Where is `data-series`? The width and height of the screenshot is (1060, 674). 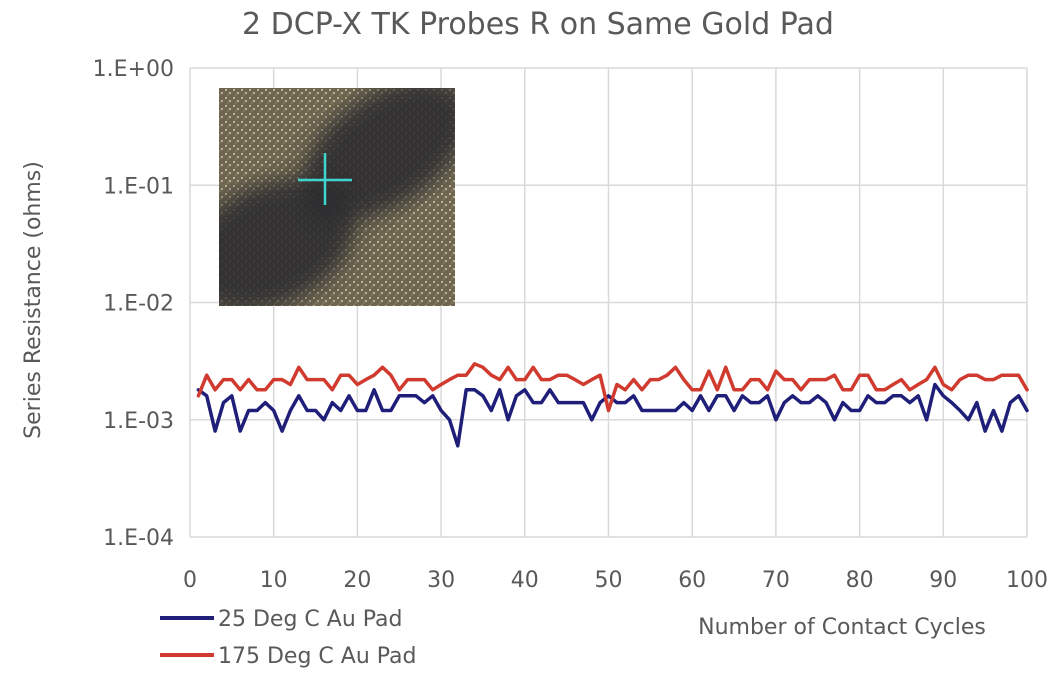
data-series is located at coordinates (612, 405).